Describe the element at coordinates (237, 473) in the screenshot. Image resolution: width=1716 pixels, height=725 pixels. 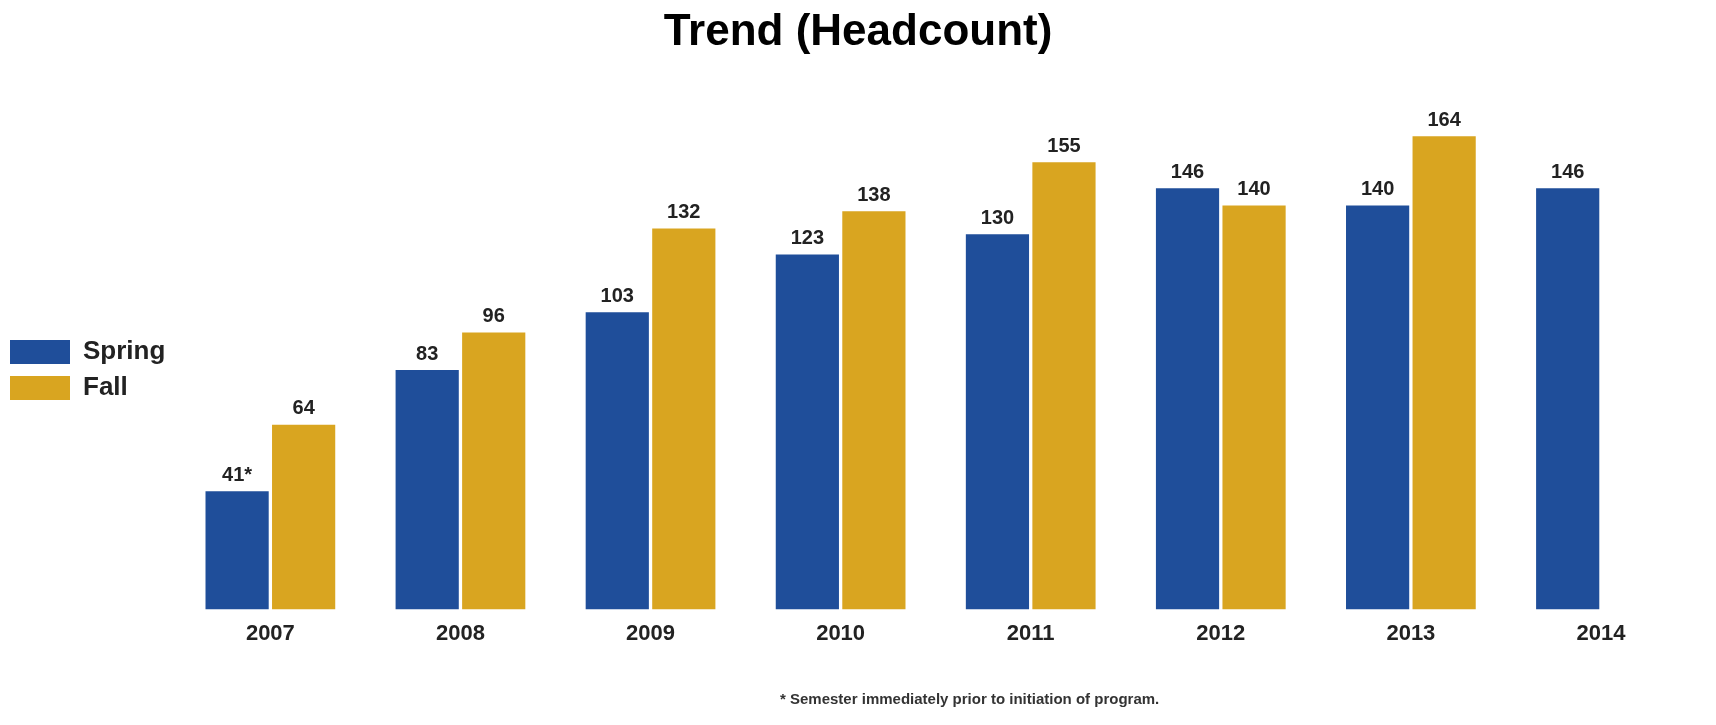
I see `data-label: 41*` at that location.